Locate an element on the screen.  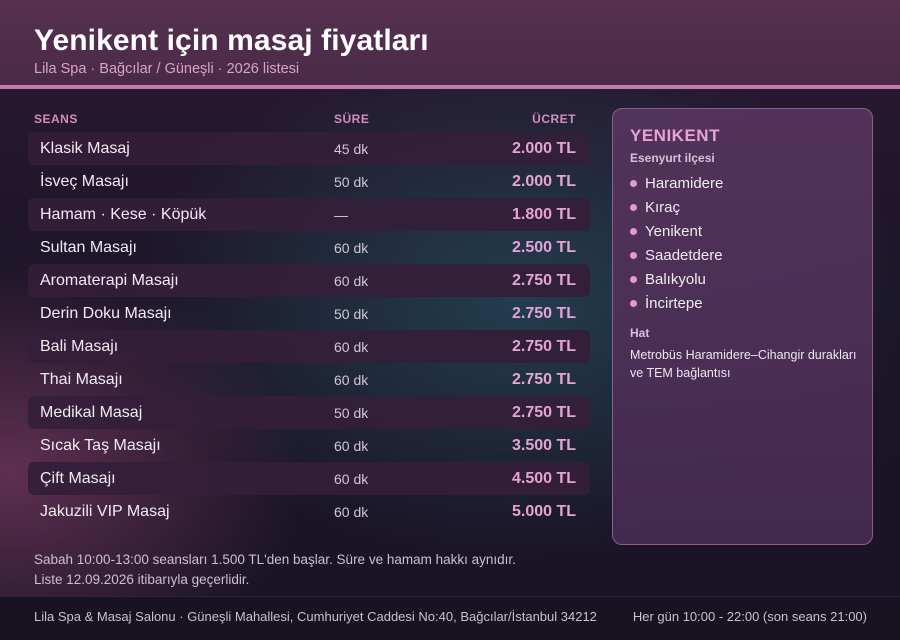
table-row: Thai Masajı 60 dk 2.750 TL is located at coordinates (309, 379).